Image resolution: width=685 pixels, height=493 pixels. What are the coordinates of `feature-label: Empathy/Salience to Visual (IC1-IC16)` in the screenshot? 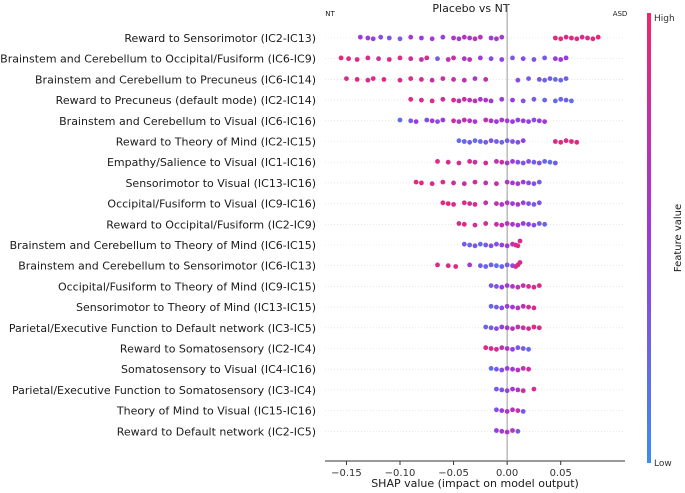 It's located at (211, 162).